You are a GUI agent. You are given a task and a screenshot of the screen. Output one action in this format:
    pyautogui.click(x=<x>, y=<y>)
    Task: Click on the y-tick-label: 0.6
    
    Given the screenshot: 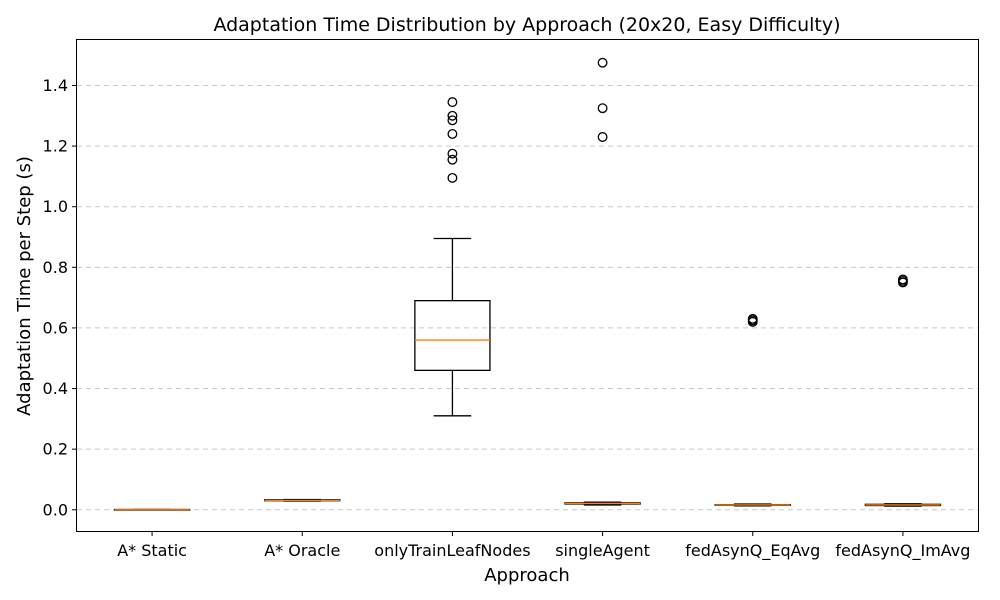 What is the action you would take?
    pyautogui.click(x=55, y=327)
    